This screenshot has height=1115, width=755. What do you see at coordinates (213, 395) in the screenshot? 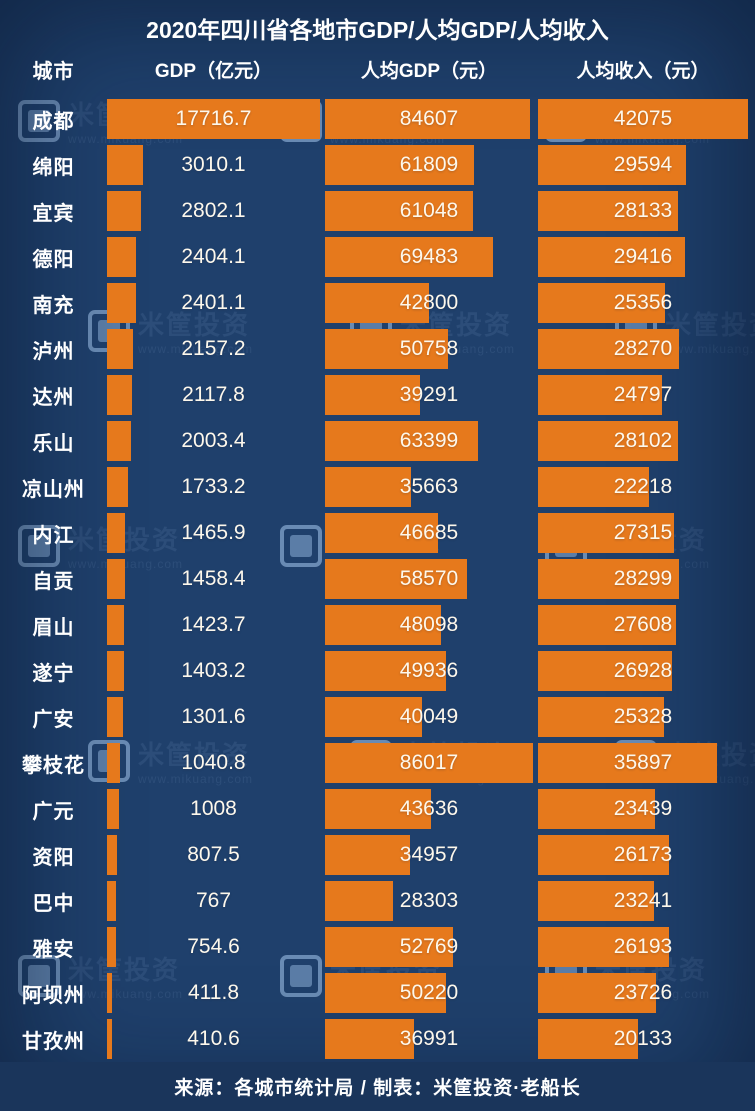
I see `bar-track: 2117.8` at bounding box center [213, 395].